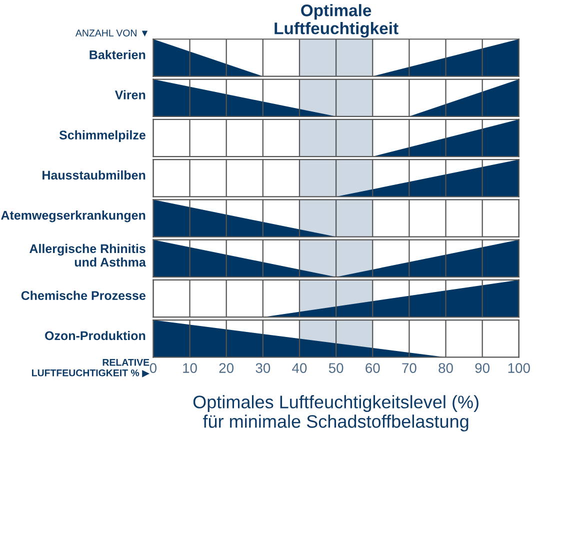 This screenshot has height=559, width=587. Describe the element at coordinates (83, 295) in the screenshot. I see `y-axis-title: Chemische Prozesse` at that location.